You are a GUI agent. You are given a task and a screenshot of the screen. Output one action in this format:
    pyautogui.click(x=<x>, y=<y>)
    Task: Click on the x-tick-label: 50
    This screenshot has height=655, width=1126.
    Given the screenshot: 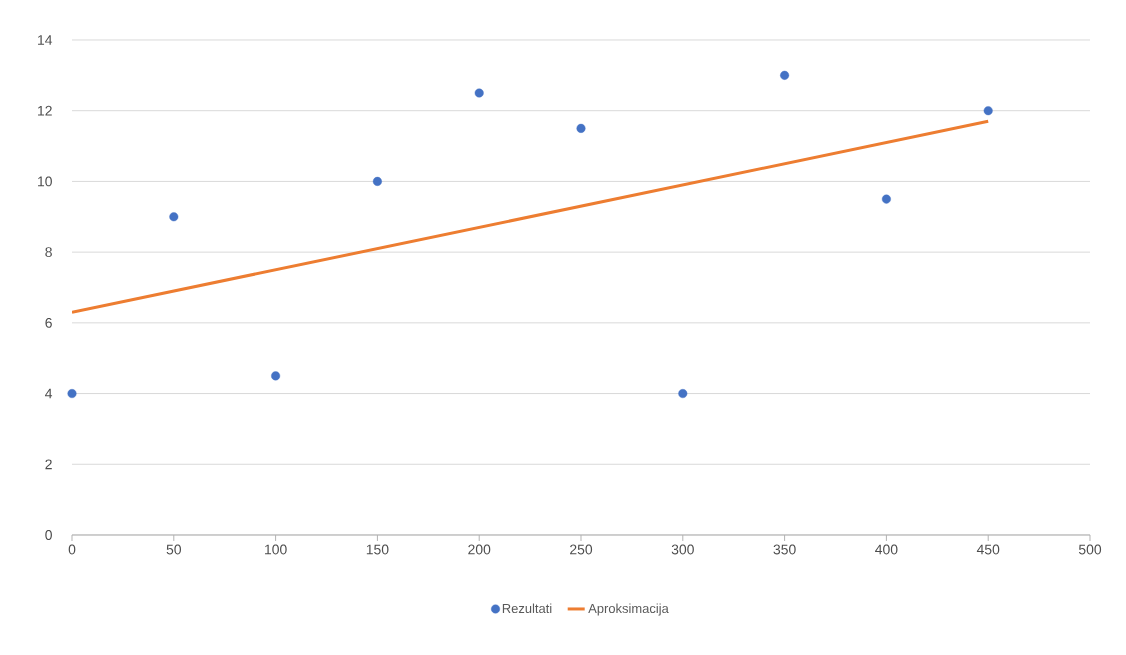 What is the action you would take?
    pyautogui.click(x=174, y=549)
    